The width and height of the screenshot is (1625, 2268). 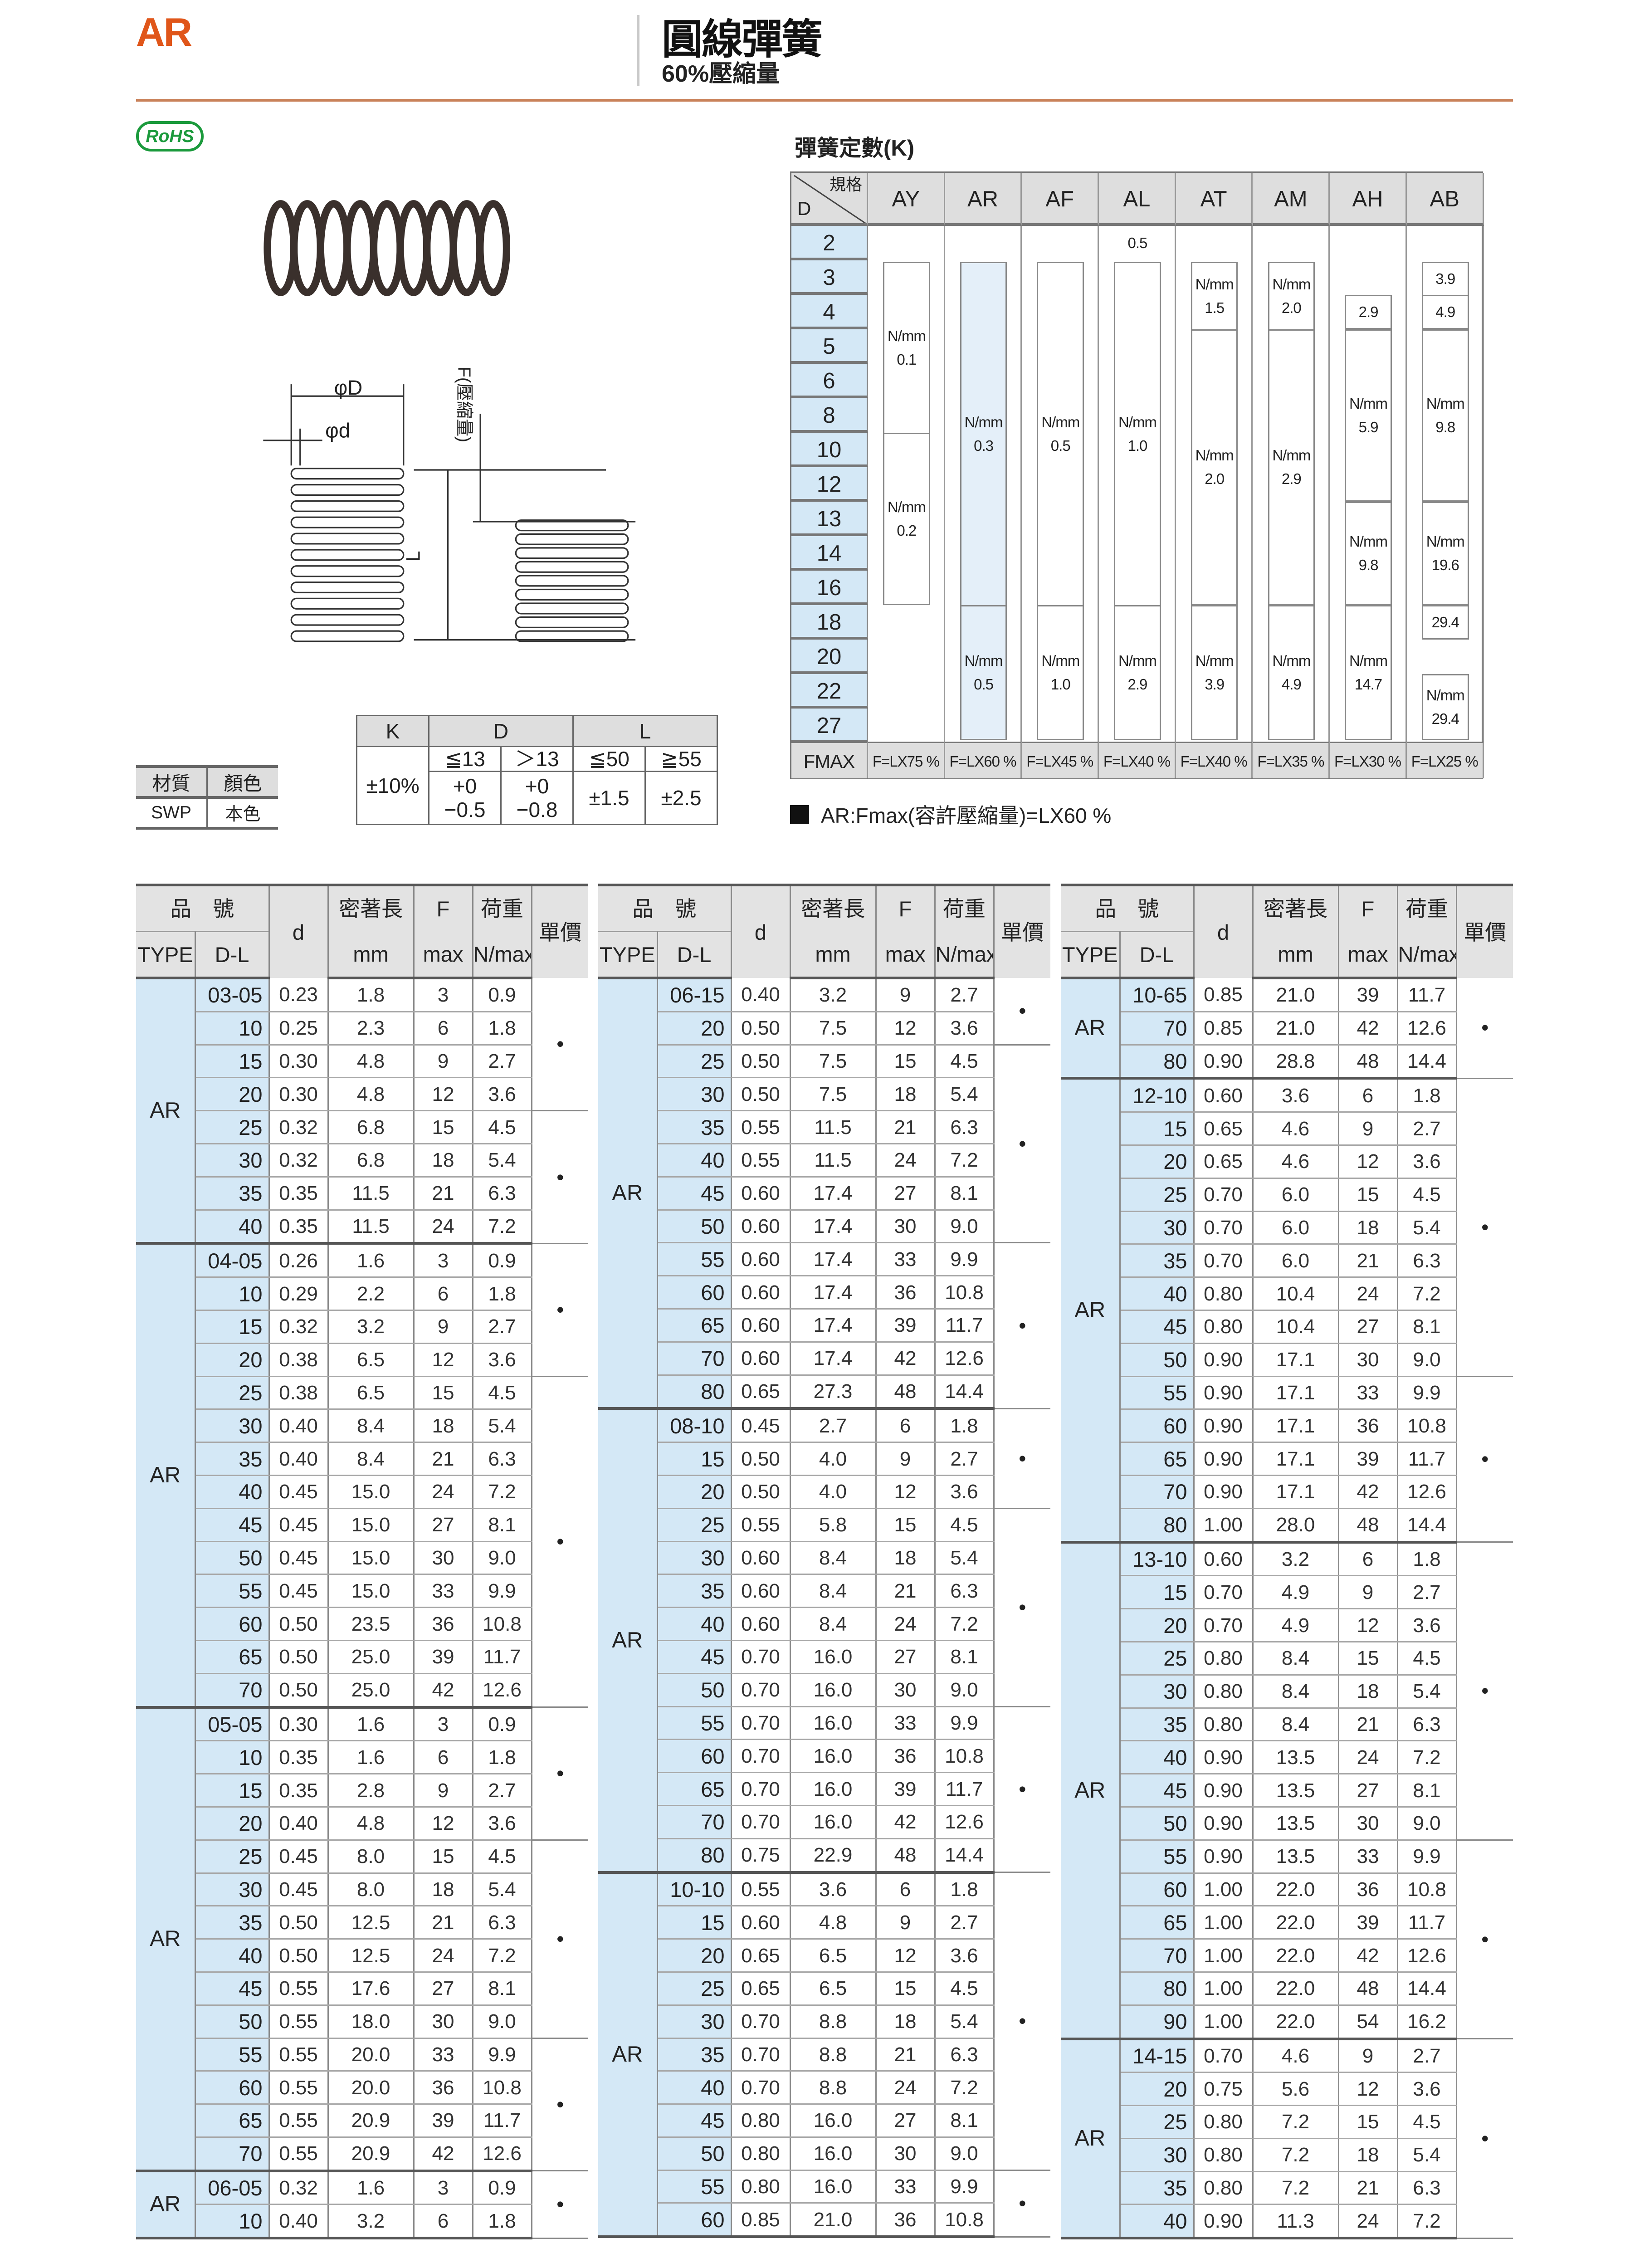 What do you see at coordinates (1224, 1360) in the screenshot?
I see `d-cell: 0.90` at bounding box center [1224, 1360].